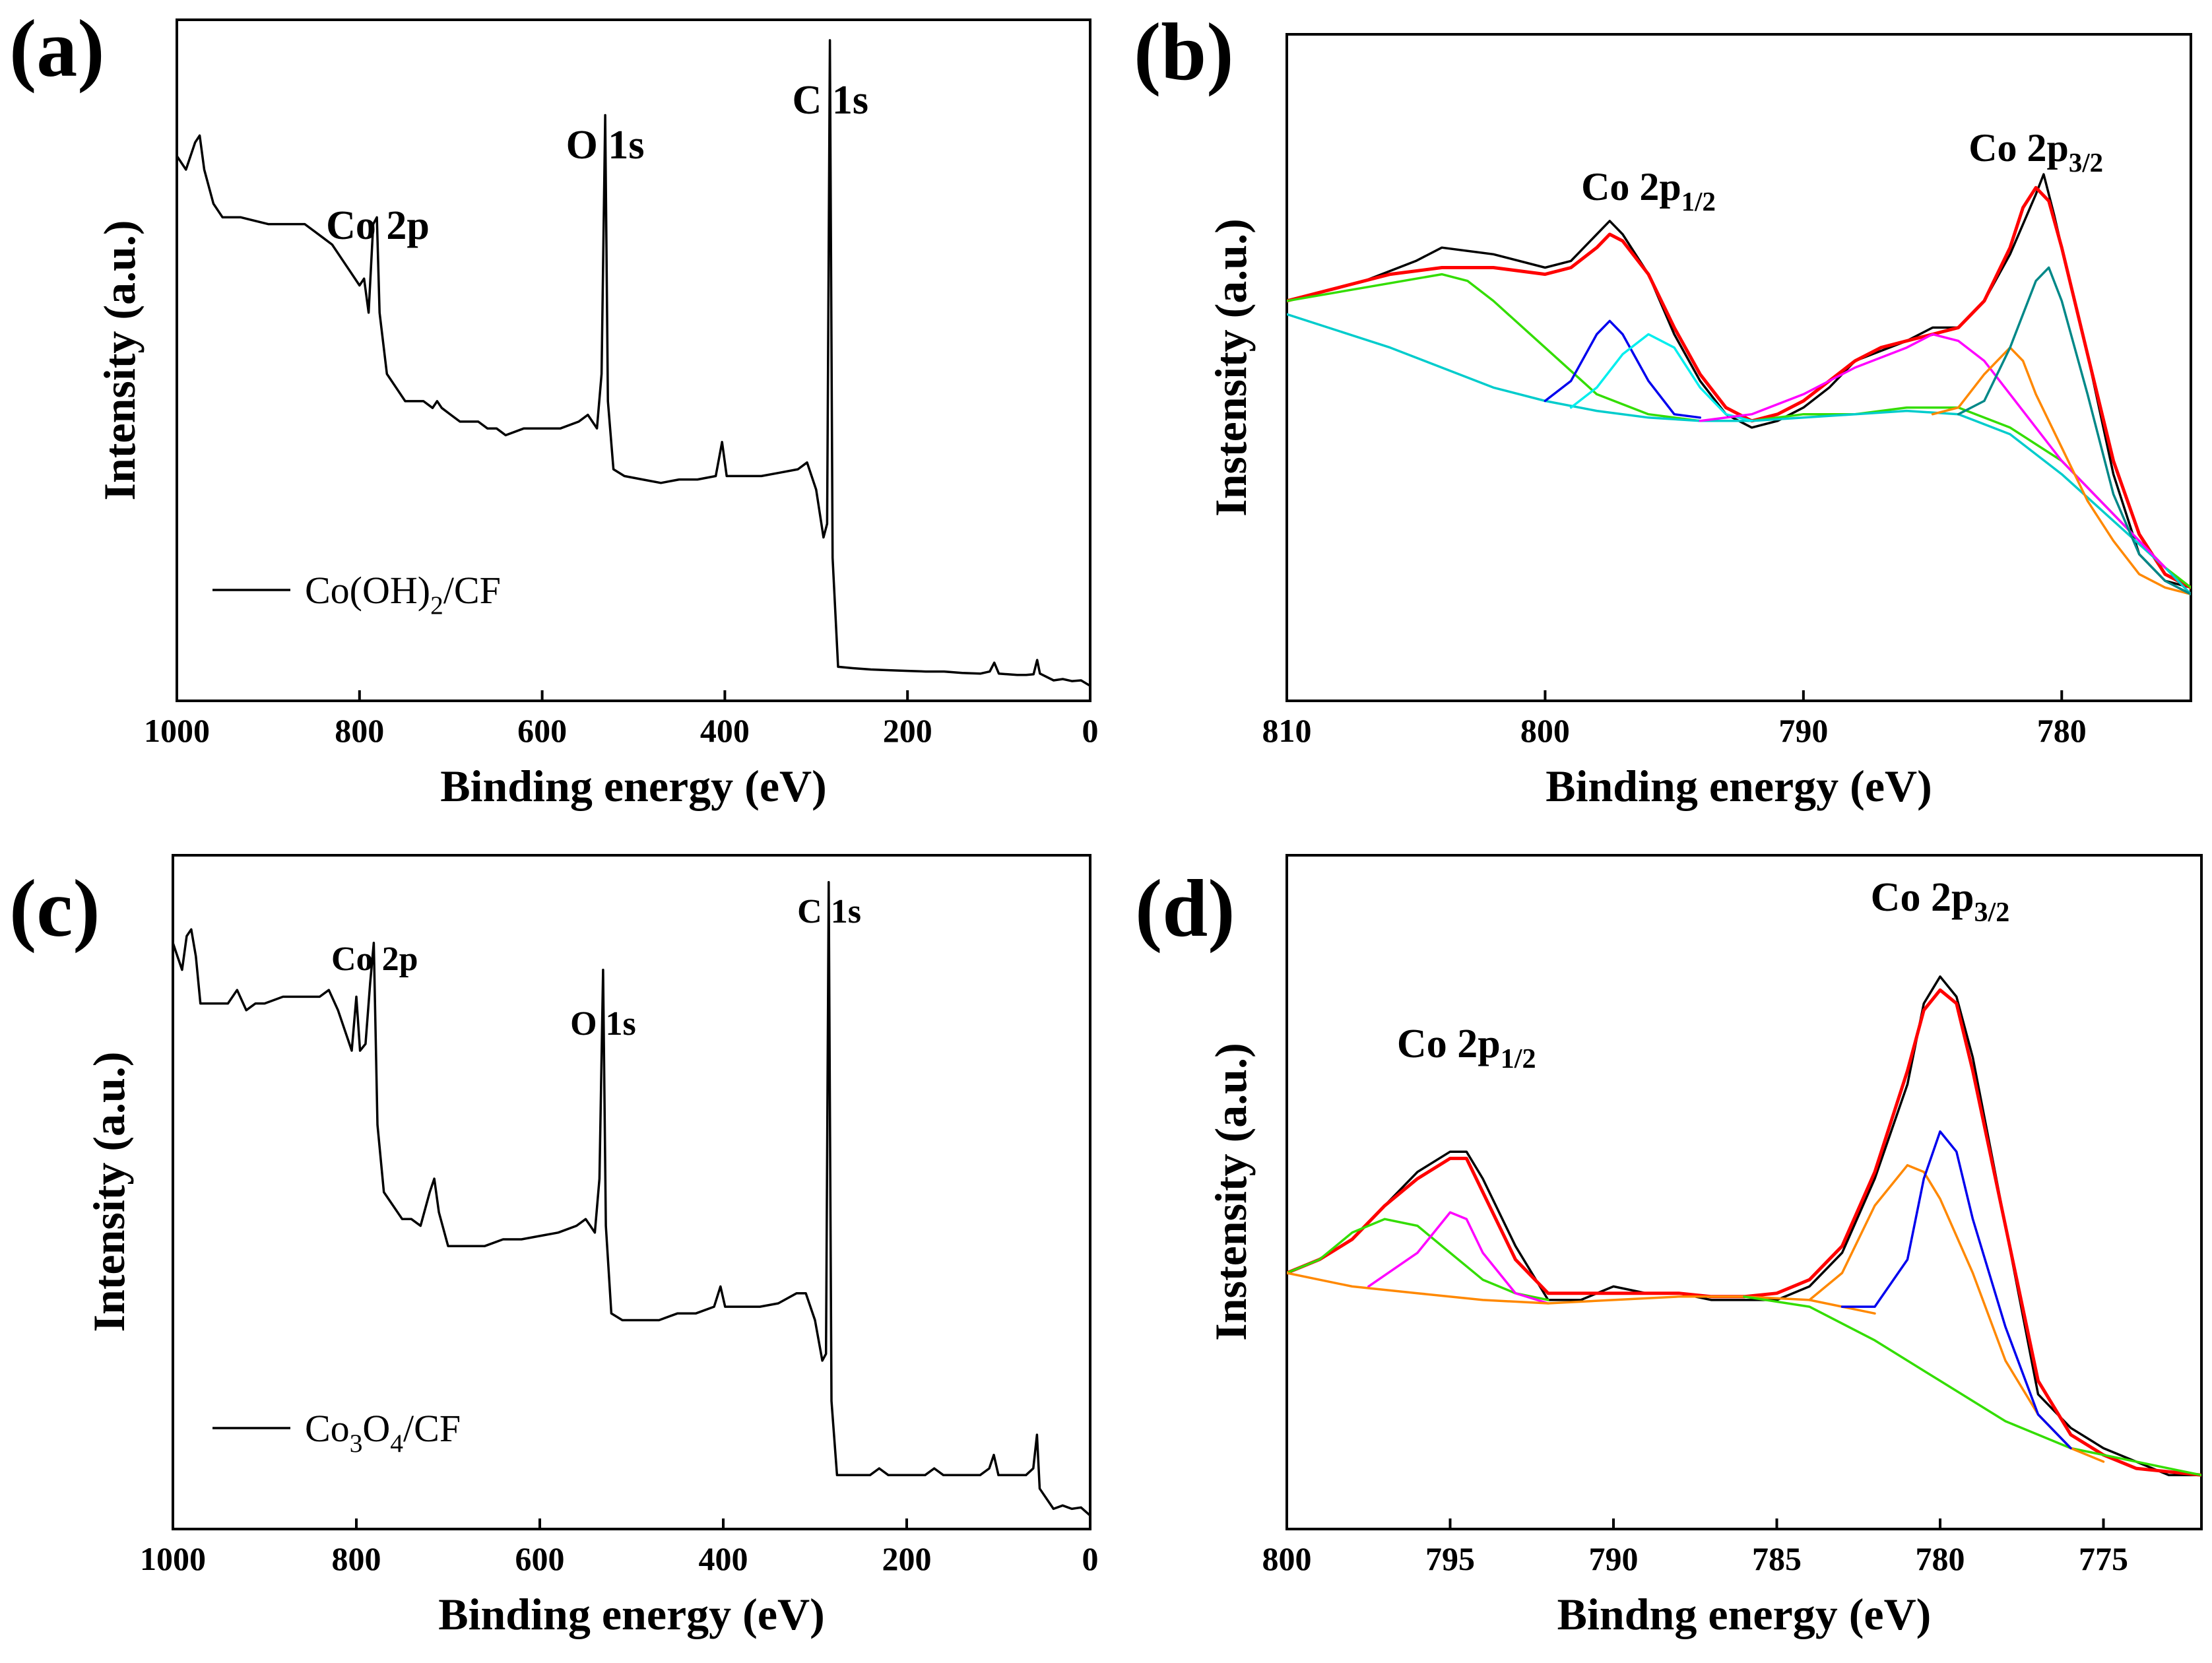 This screenshot has width=2212, height=1663. What do you see at coordinates (376, 1428) in the screenshot?
I see `legend-label-text: O` at bounding box center [376, 1428].